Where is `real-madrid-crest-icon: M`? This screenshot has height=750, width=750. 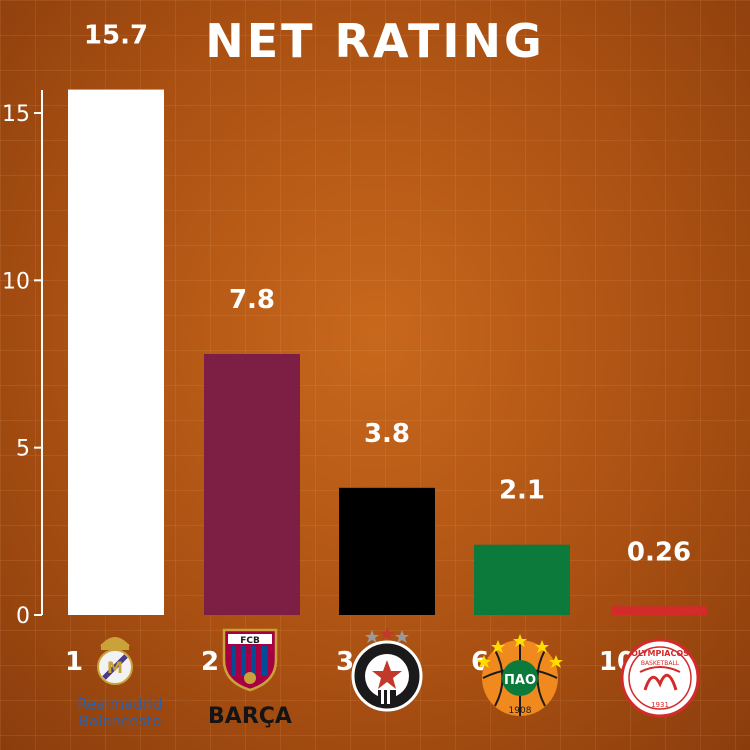 real-madrid-crest-icon: M is located at coordinates (115, 661).